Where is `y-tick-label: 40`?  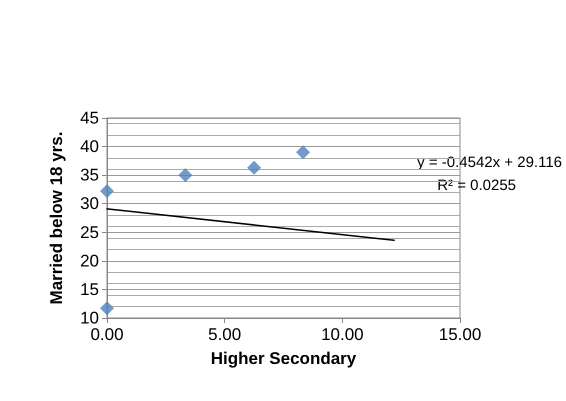 y-tick-label: 40 is located at coordinates (89, 146).